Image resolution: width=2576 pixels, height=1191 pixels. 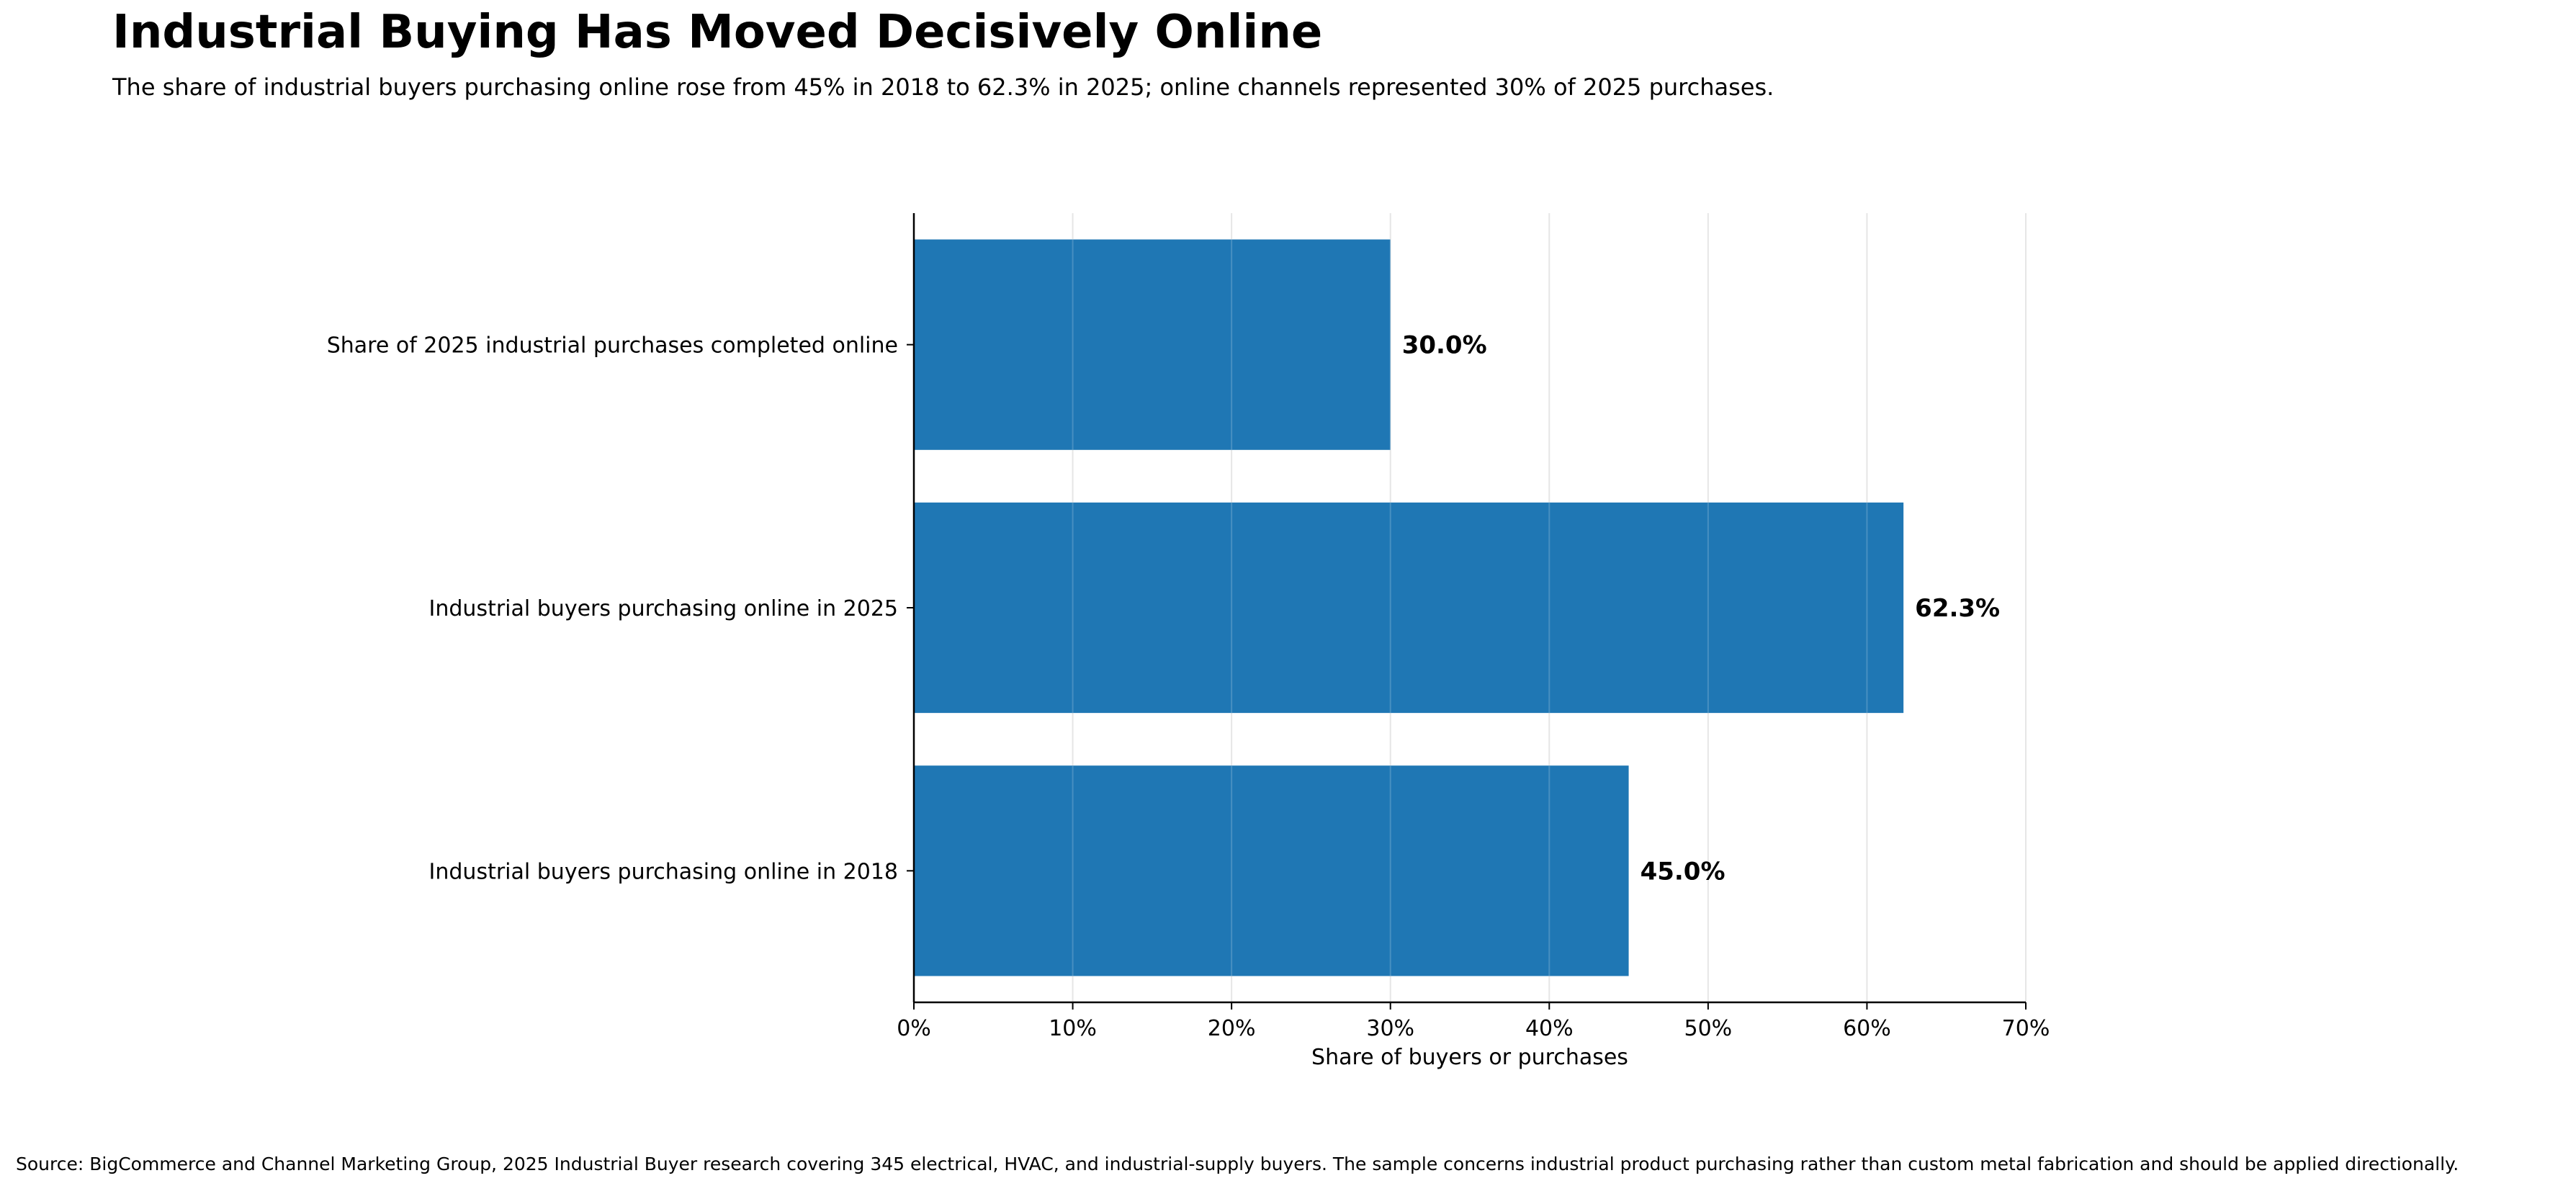 I want to click on x-tick-label: 30%, so click(x=1390, y=1028).